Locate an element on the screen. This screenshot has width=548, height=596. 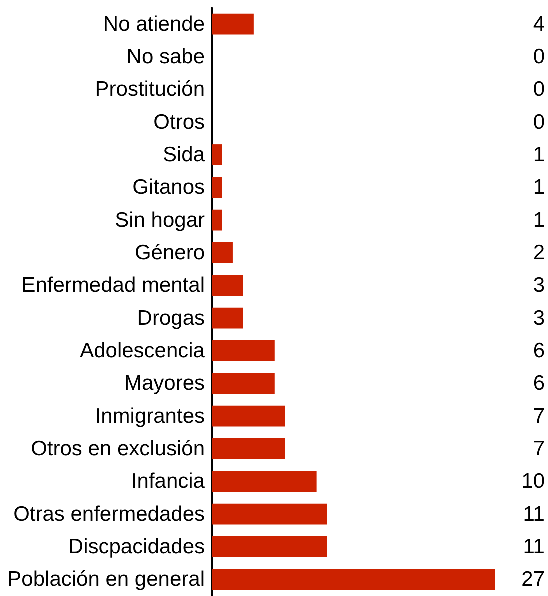
y-tick-label: Enfermedad mental is located at coordinates (113, 286).